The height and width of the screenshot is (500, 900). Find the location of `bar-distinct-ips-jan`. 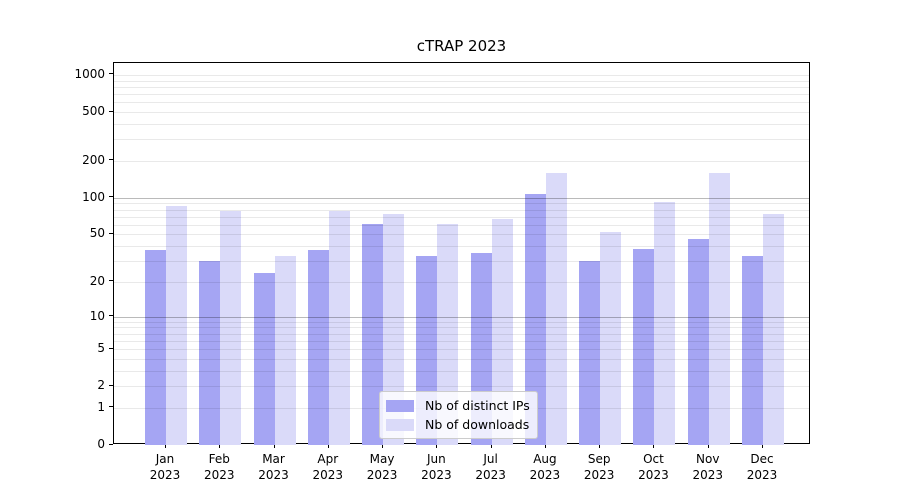

bar-distinct-ips-jan is located at coordinates (155, 347).